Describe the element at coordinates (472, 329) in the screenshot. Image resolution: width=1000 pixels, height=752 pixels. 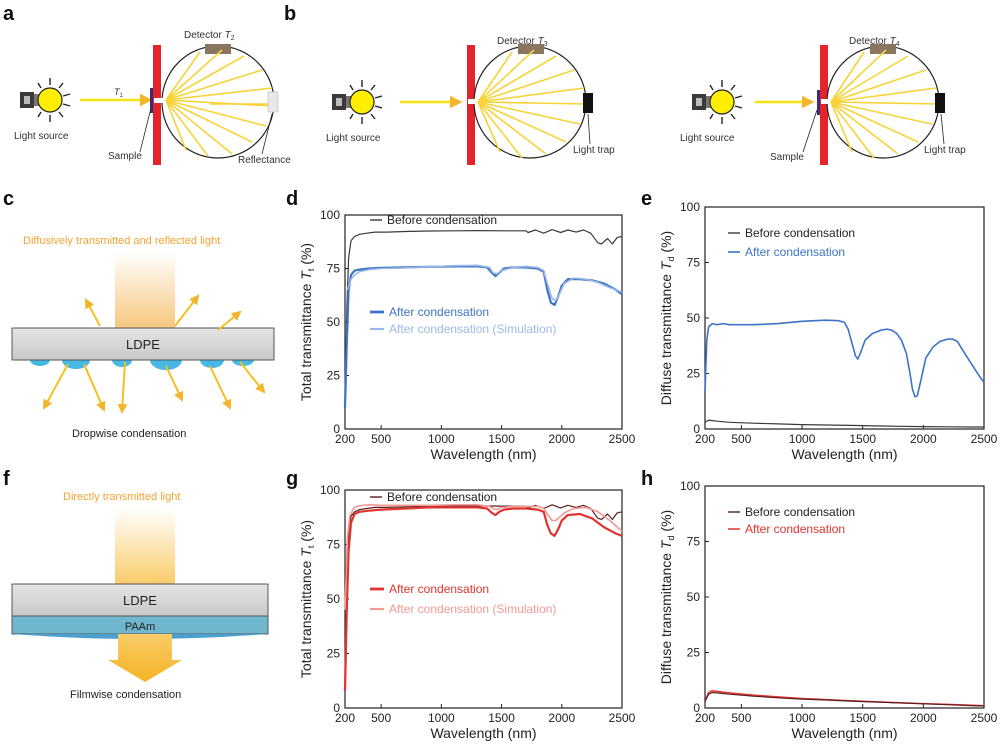
I see `legend-label: After condensation (Simulation)` at that location.